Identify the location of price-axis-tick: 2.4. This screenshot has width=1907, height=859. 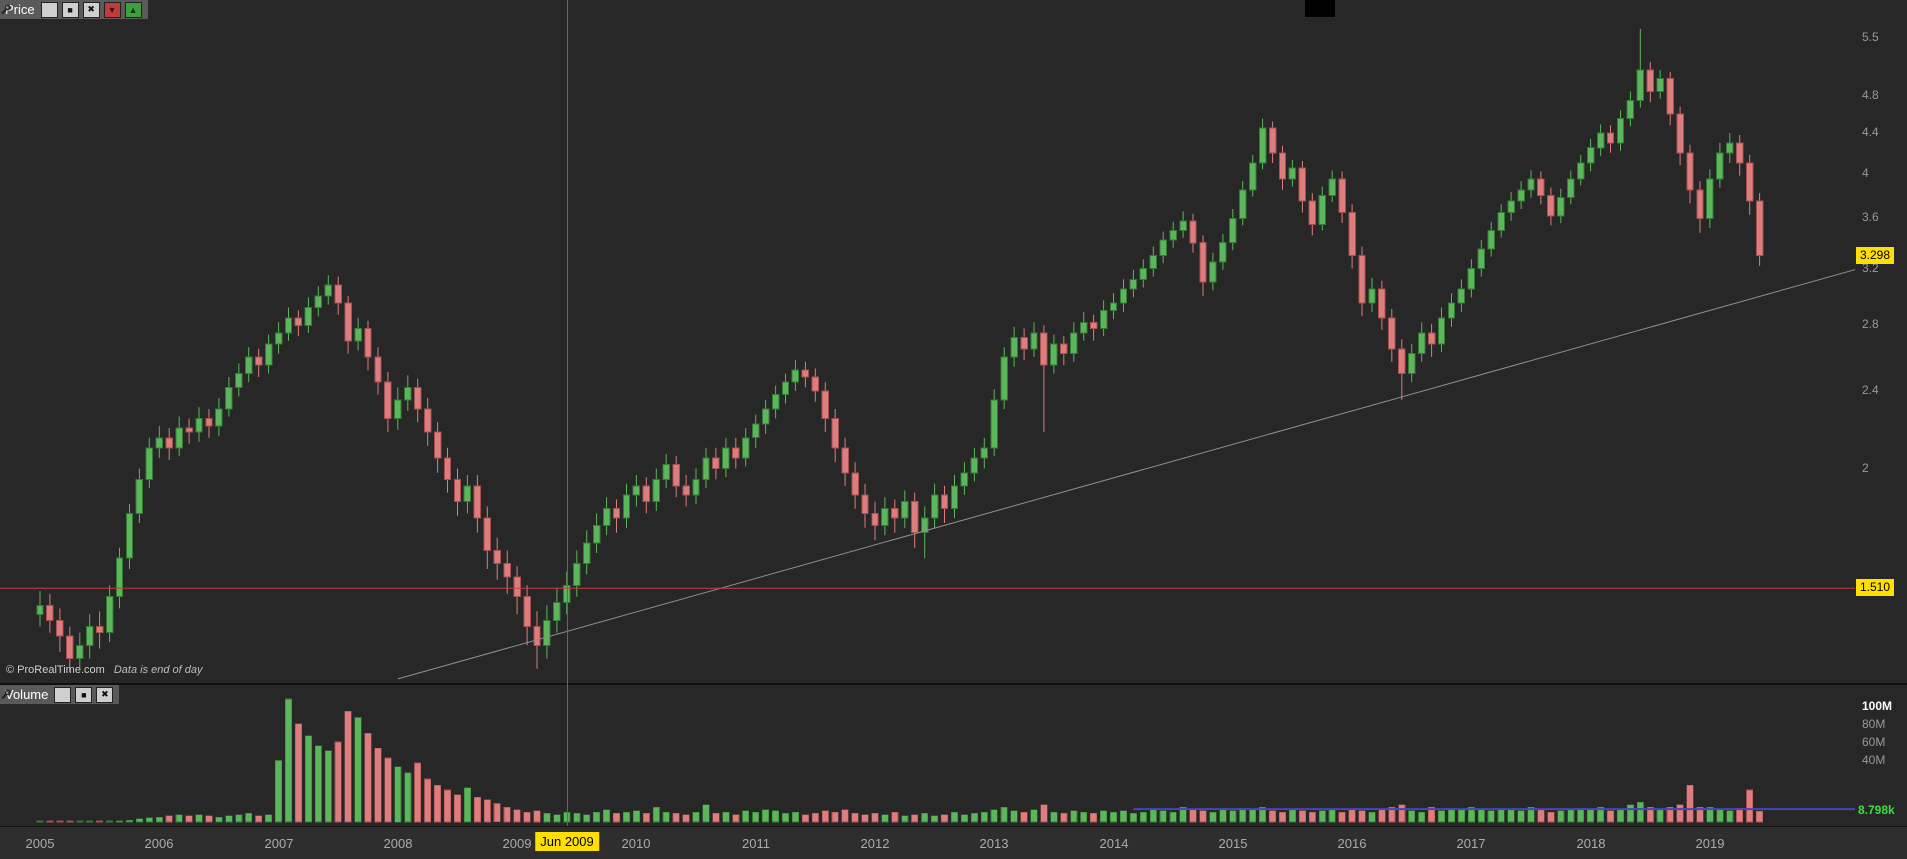
(1870, 390).